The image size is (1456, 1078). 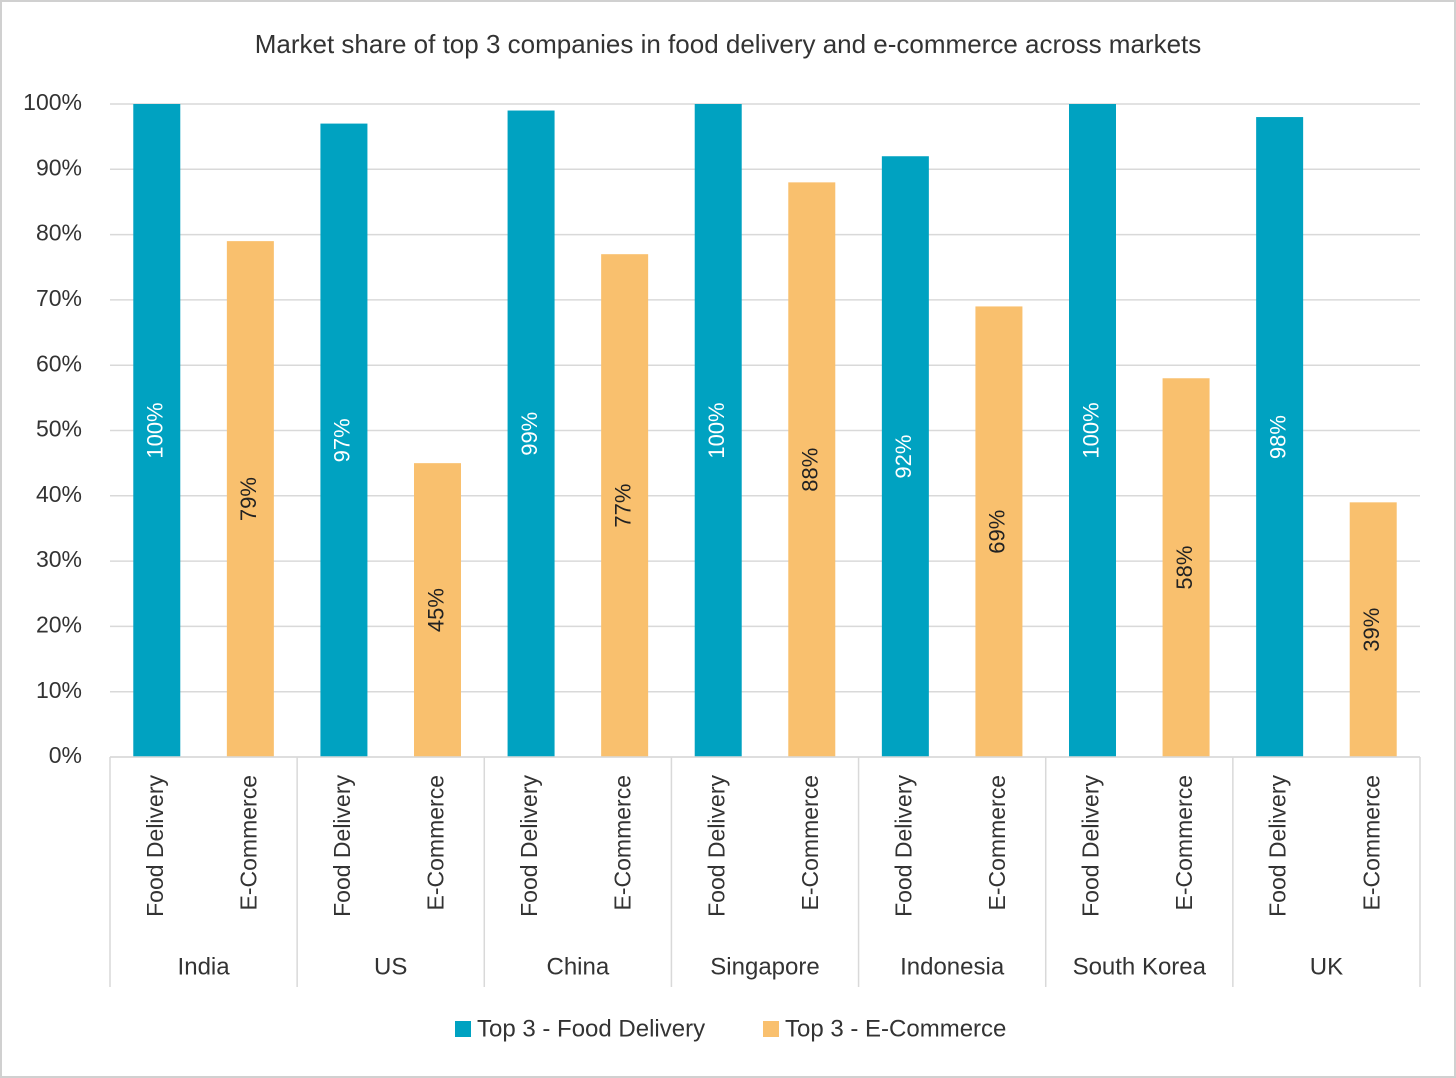 I want to click on y-tick-label: 90%, so click(x=59, y=167).